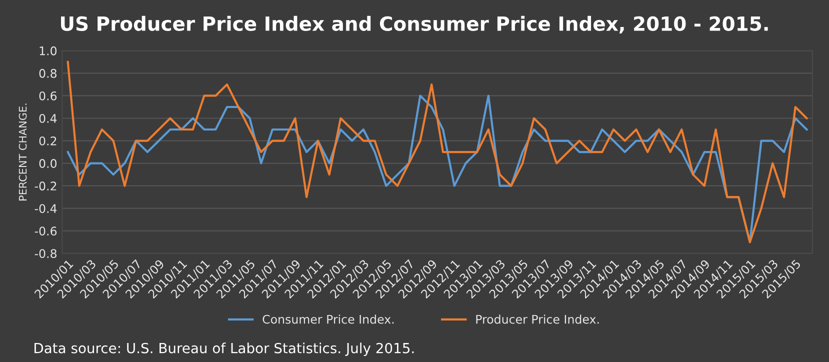 This screenshot has height=362, width=829. Describe the element at coordinates (48, 163) in the screenshot. I see `y-tick-label: 0.0` at that location.